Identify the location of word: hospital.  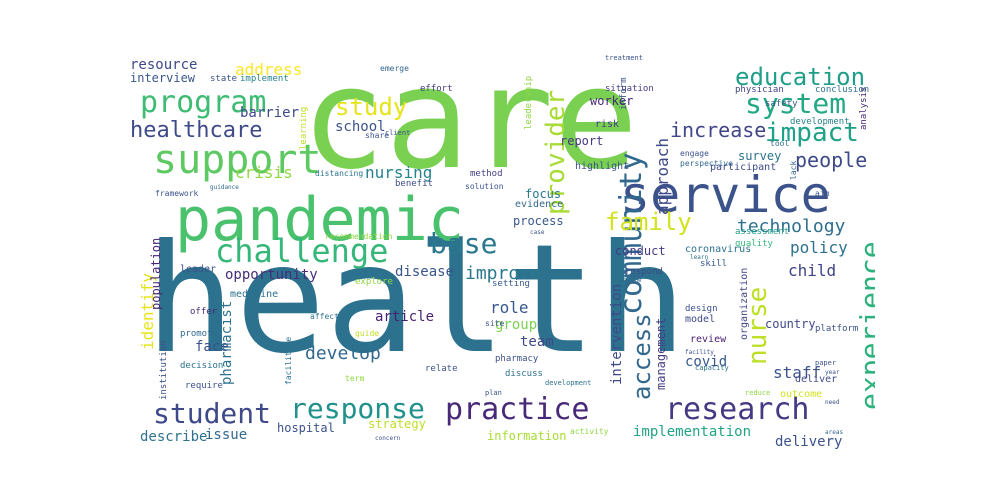
(306, 428).